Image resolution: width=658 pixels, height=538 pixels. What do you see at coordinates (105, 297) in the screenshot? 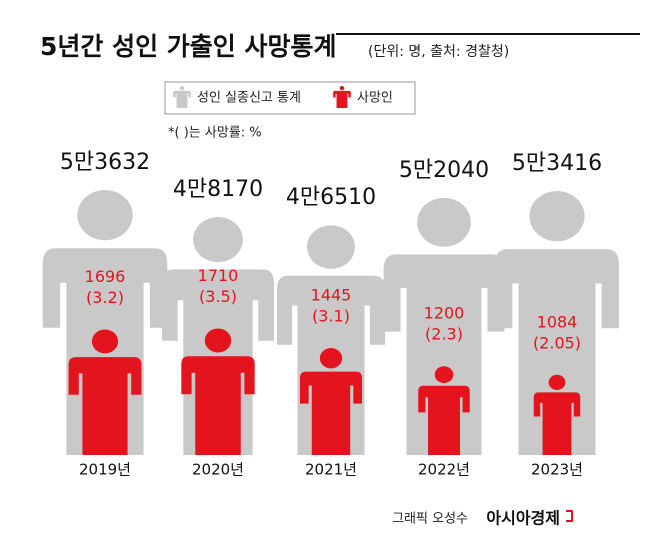
I see `rate-label: (3.2)` at bounding box center [105, 297].